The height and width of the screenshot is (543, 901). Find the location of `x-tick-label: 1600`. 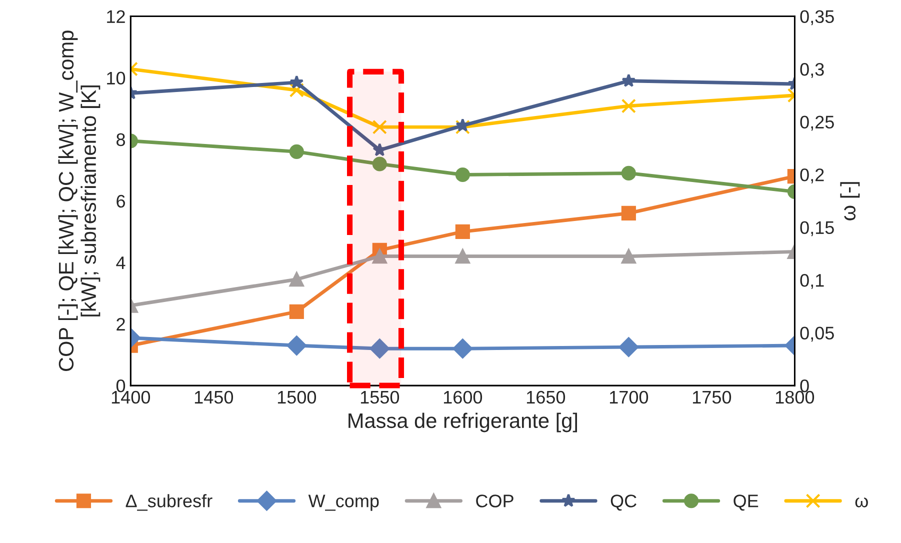

x-tick-label: 1600 is located at coordinates (463, 397).